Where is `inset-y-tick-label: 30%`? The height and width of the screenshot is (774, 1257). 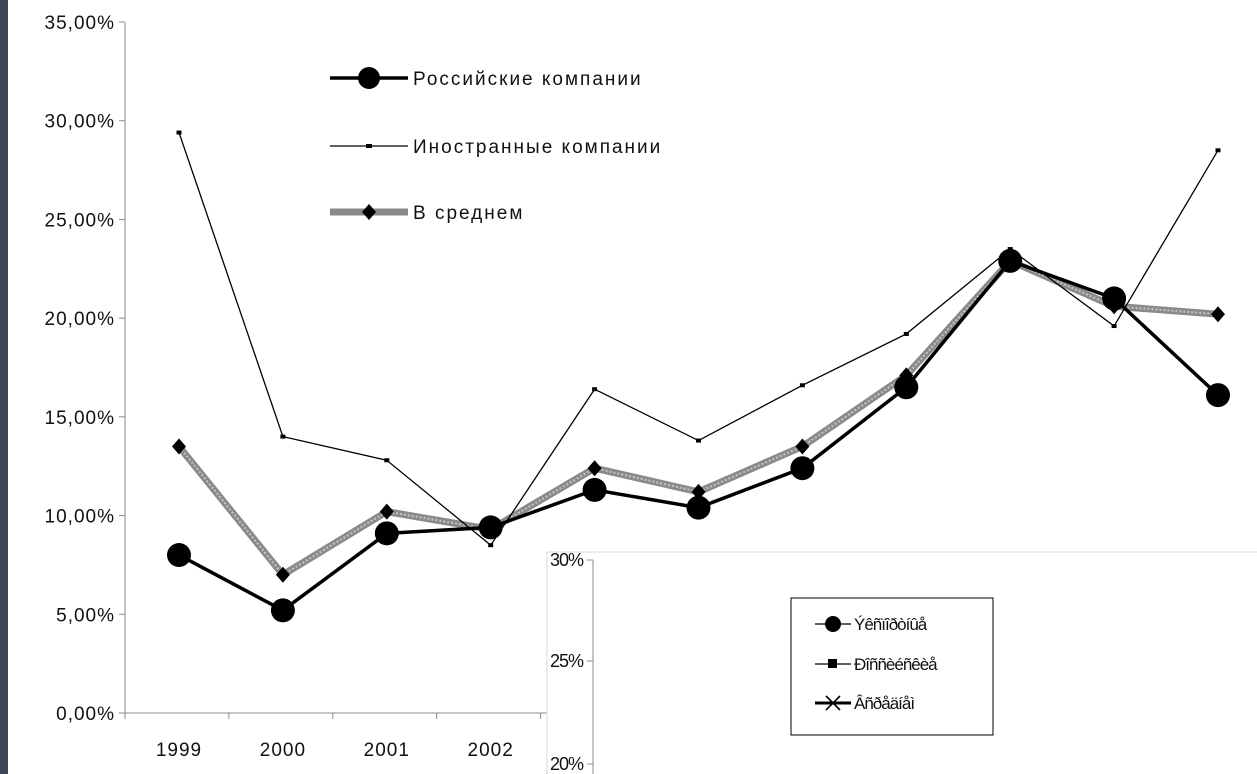
inset-y-tick-label: 30% is located at coordinates (567, 560).